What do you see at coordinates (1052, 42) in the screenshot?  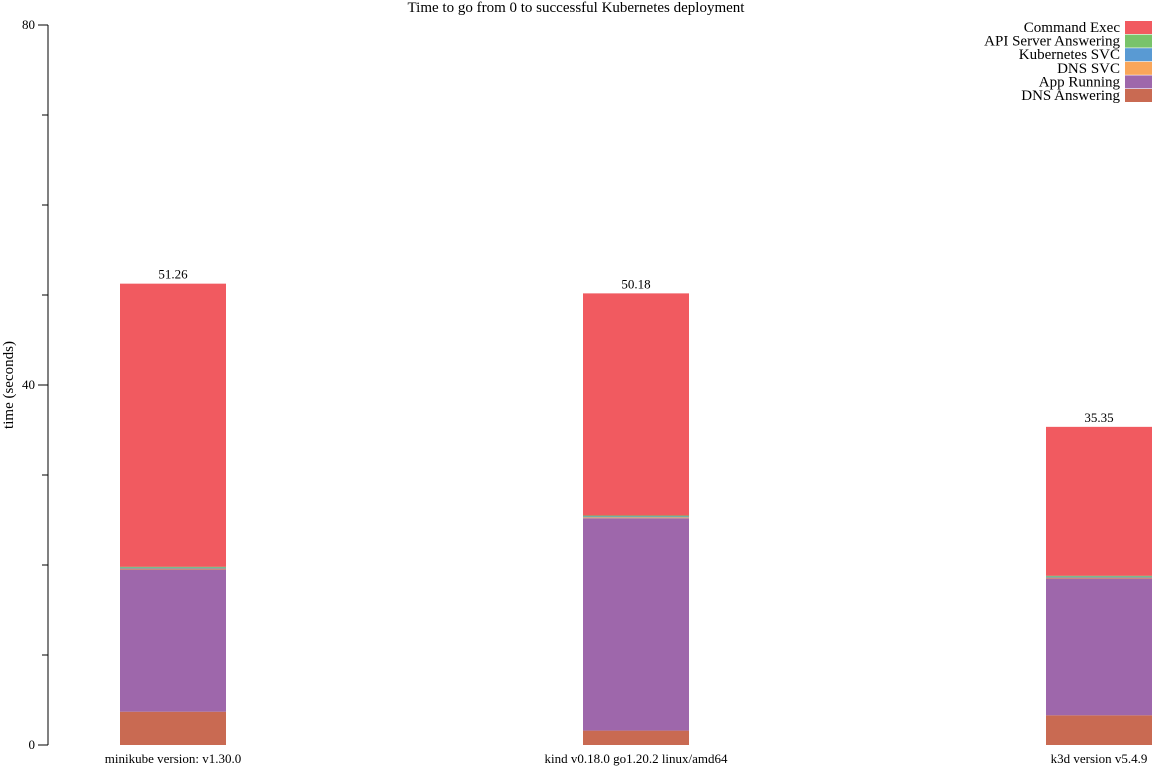 I see `legend-label: API Server Answering` at bounding box center [1052, 42].